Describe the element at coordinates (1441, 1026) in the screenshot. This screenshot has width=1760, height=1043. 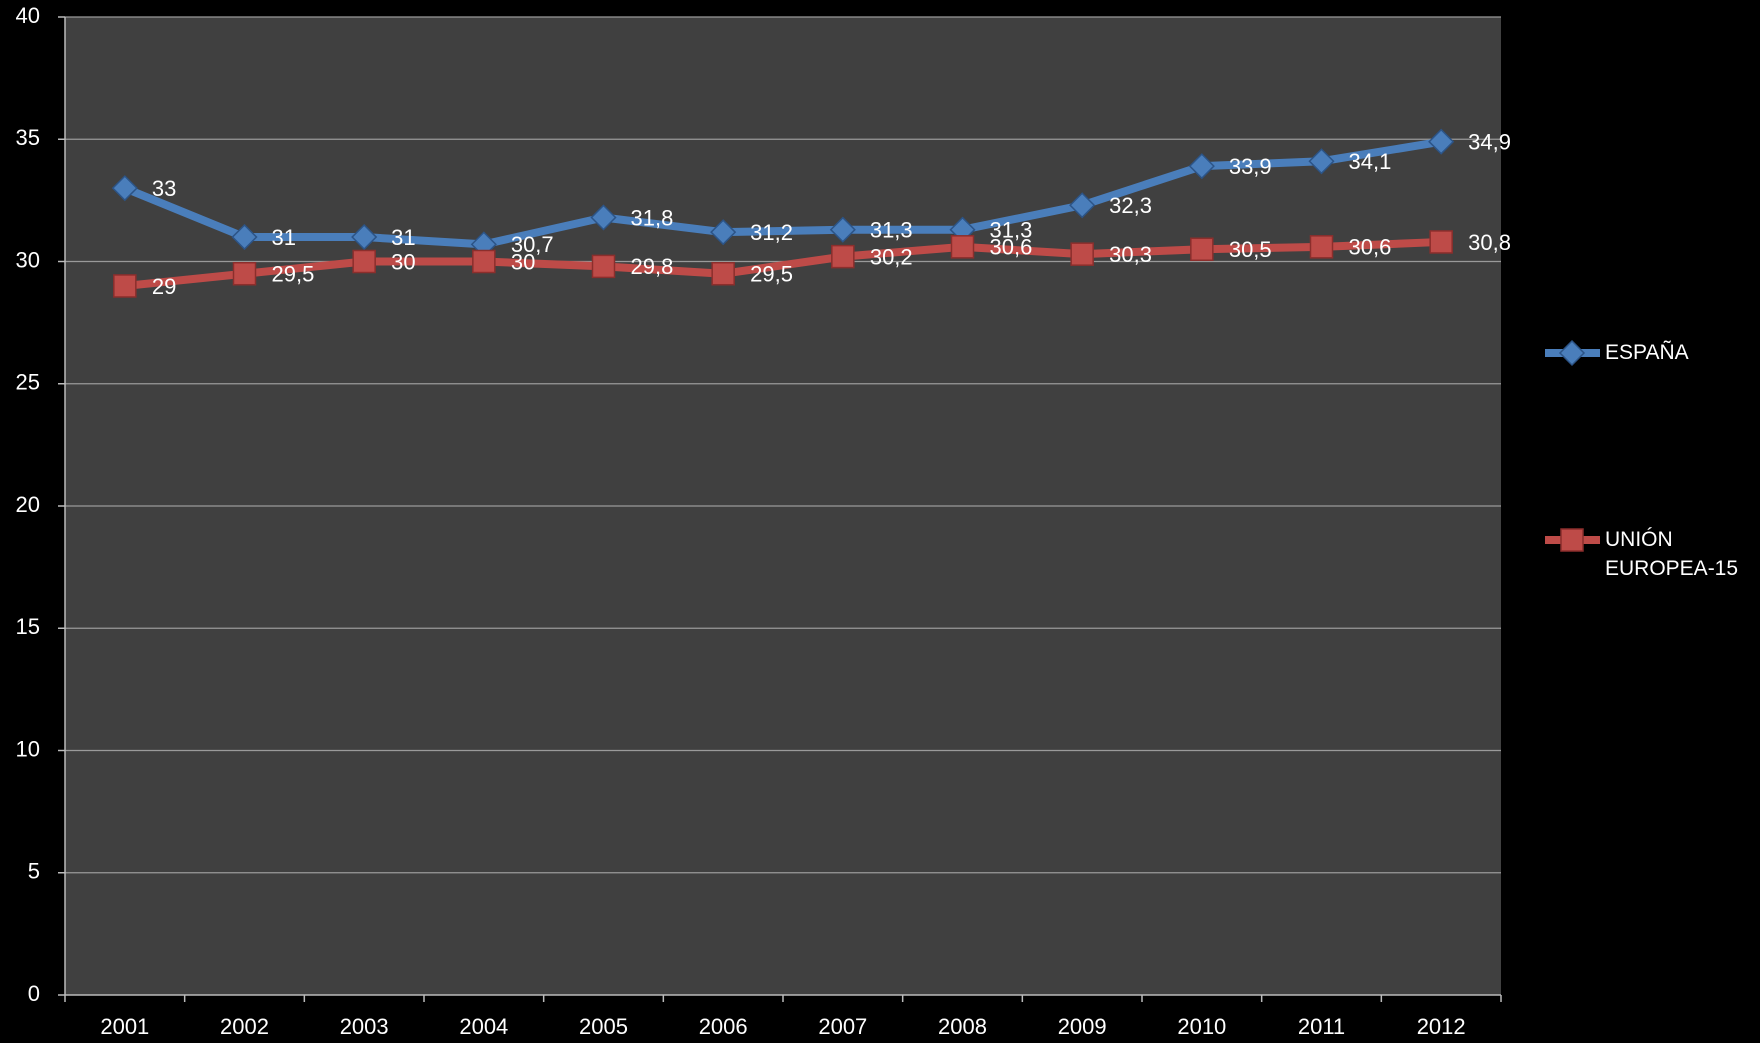
I see `x-tick-label: 2012` at that location.